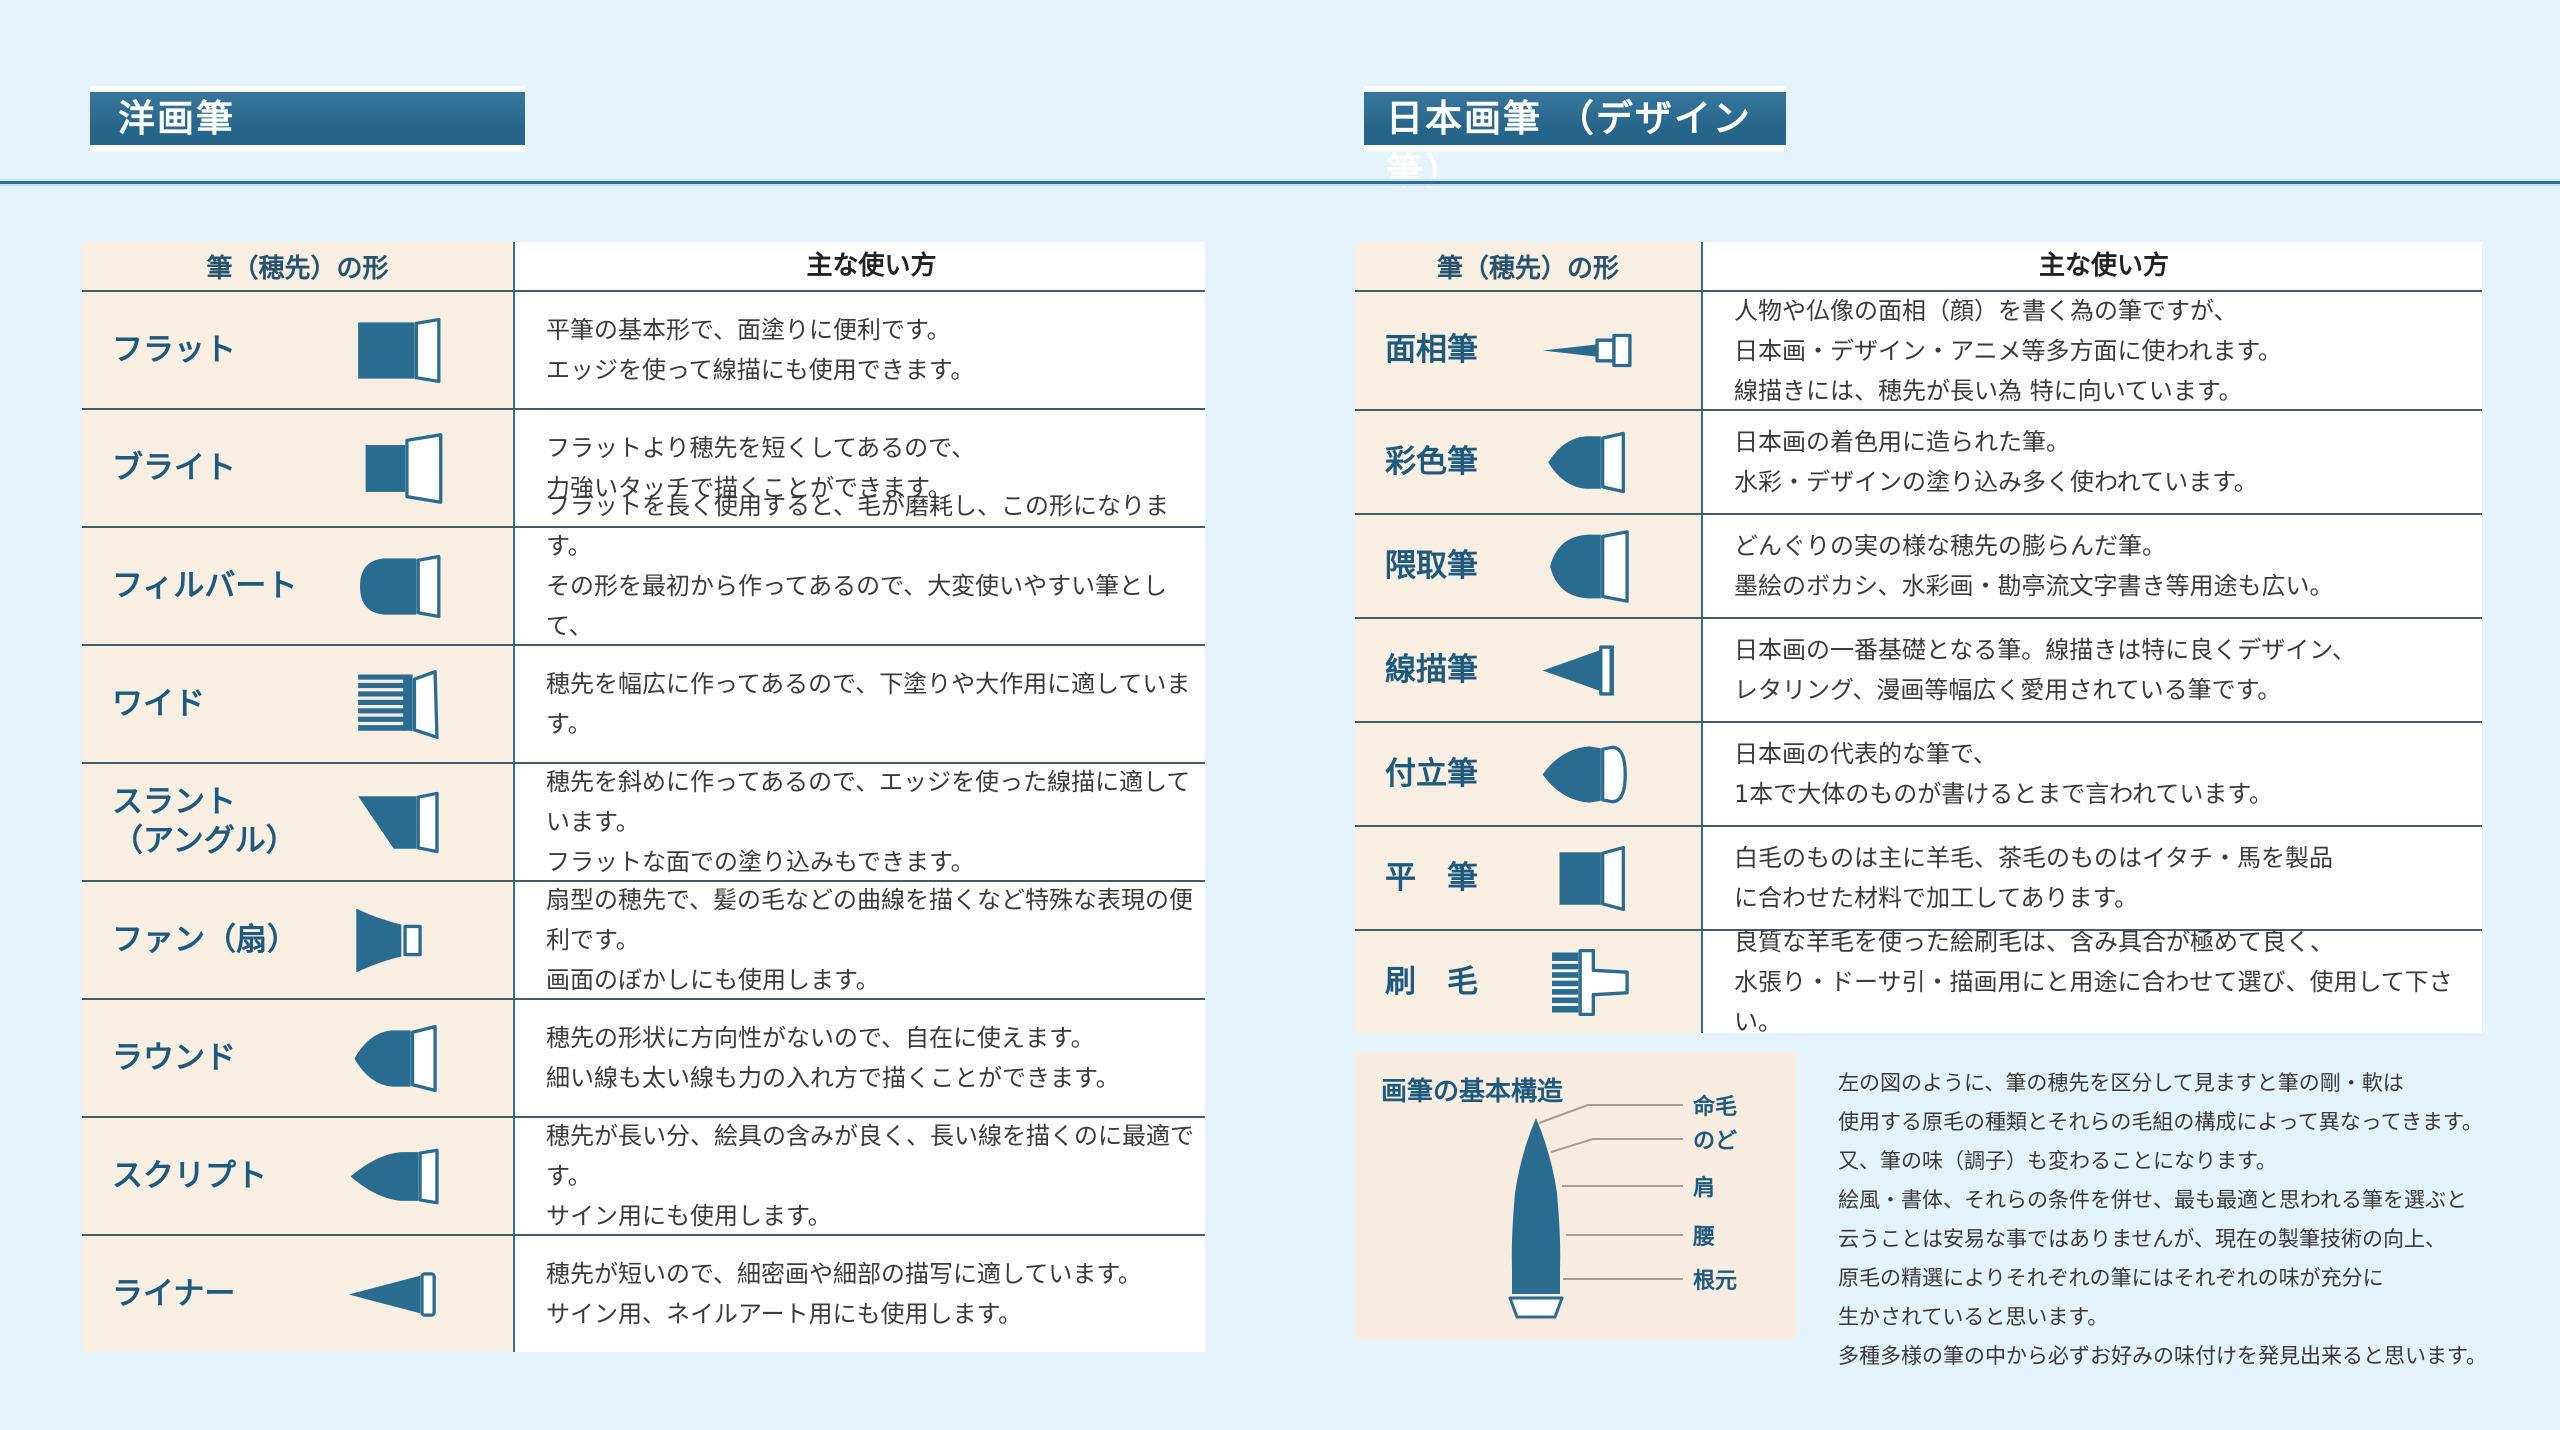  I want to click on table-row: 付立筆 日本画の代表的な筆で、 1本で大体のものが書けるとまで言われています。, so click(1918, 773).